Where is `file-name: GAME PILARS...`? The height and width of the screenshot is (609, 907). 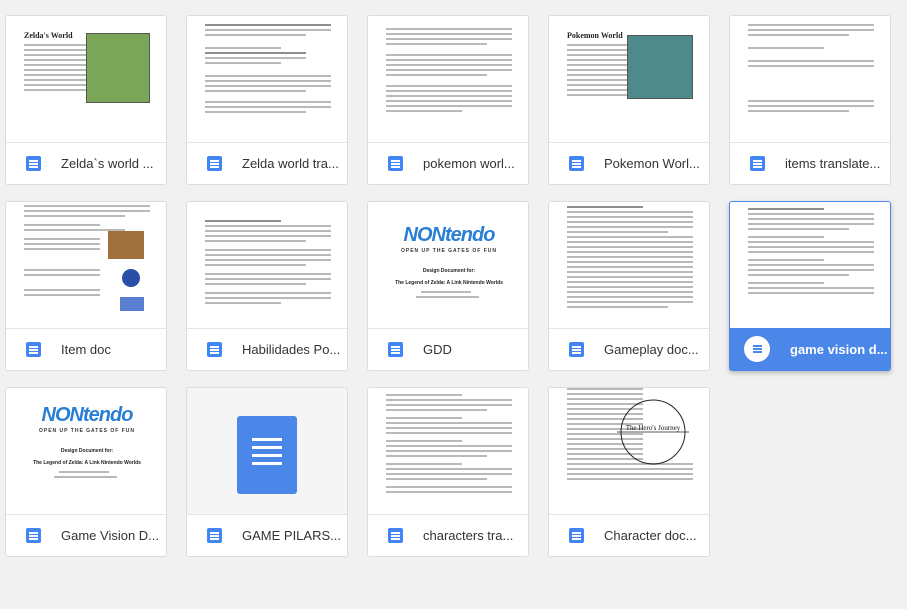
file-name: GAME PILARS... is located at coordinates (291, 535).